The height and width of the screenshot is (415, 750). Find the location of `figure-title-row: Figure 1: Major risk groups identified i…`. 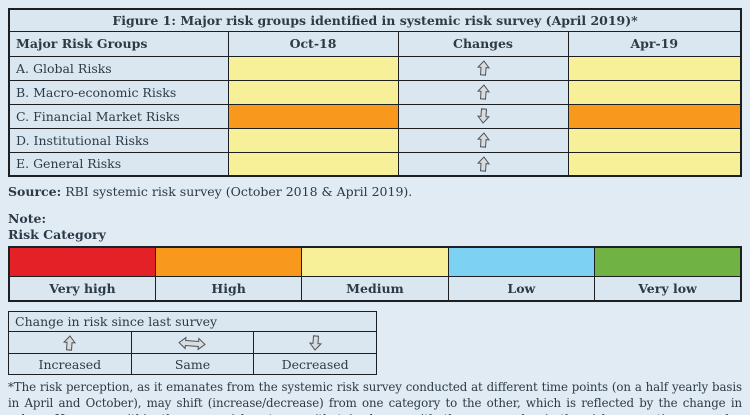

figure-title-row: Figure 1: Major risk groups identified i… is located at coordinates (375, 20).